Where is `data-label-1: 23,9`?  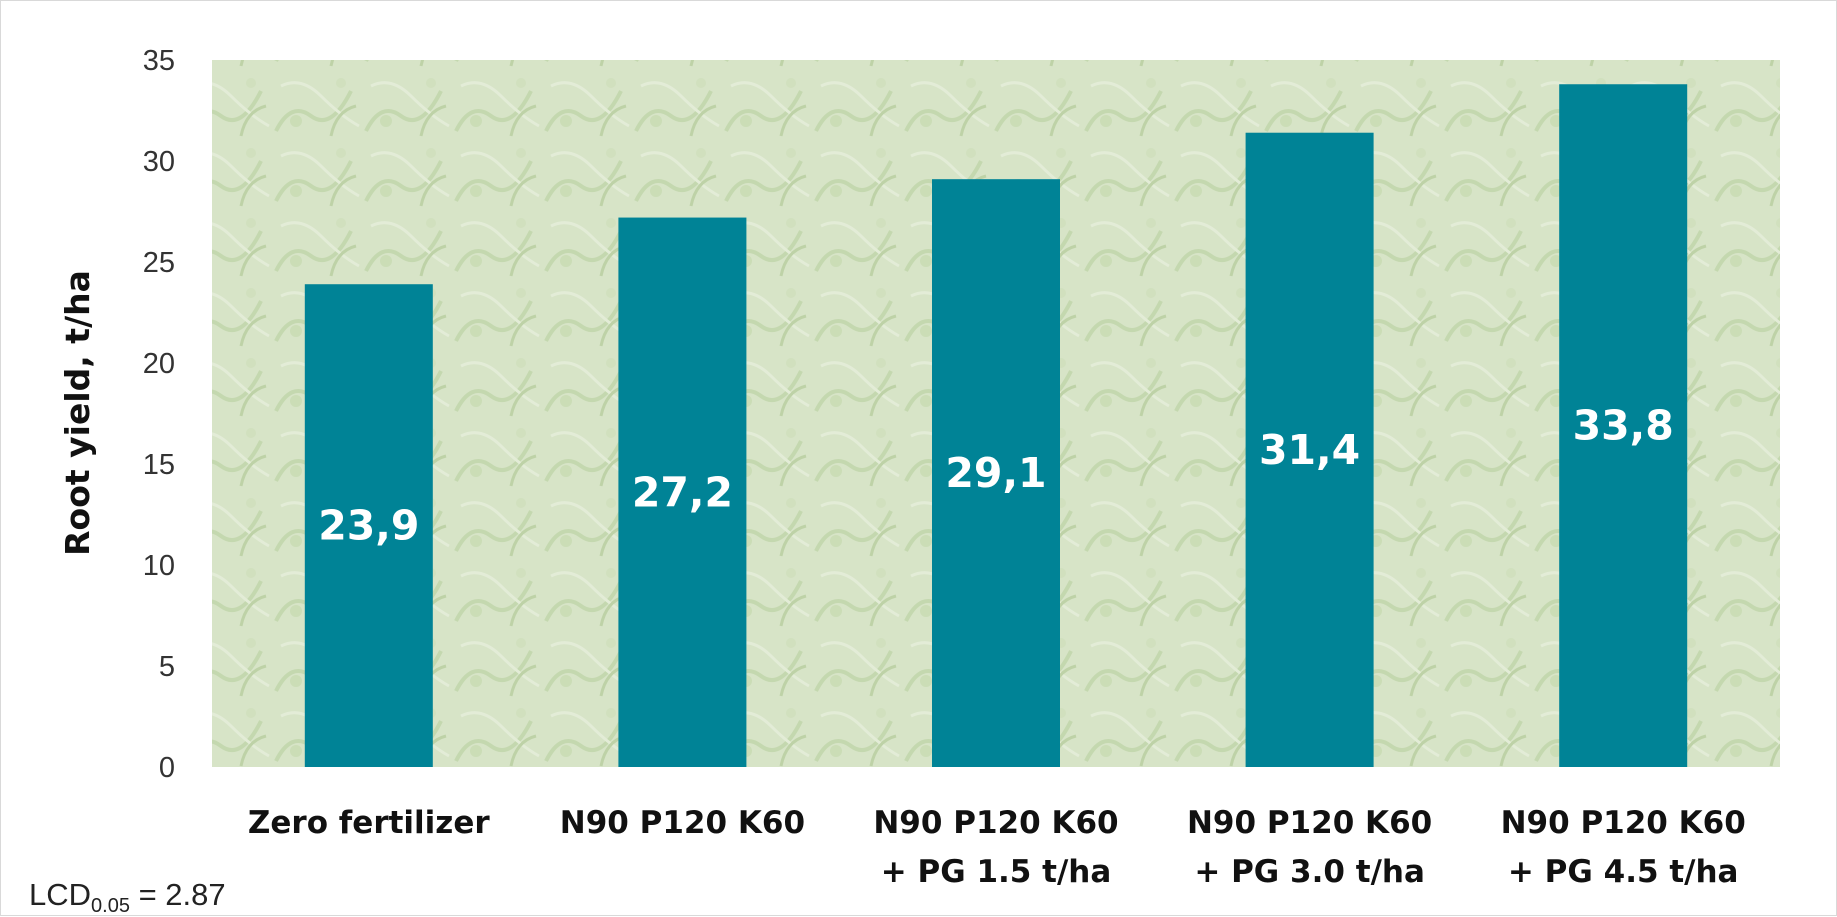 data-label-1: 23,9 is located at coordinates (368, 526).